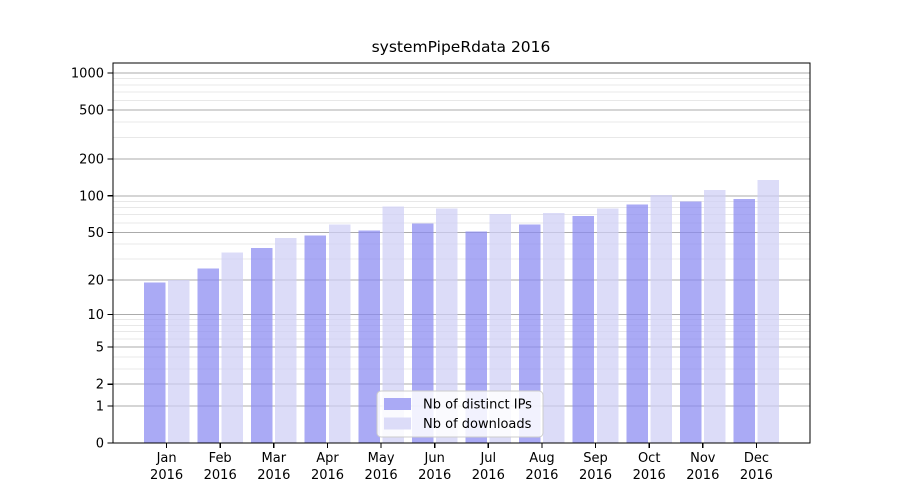  What do you see at coordinates (232, 347) in the screenshot?
I see `bar-downloads-feb` at bounding box center [232, 347].